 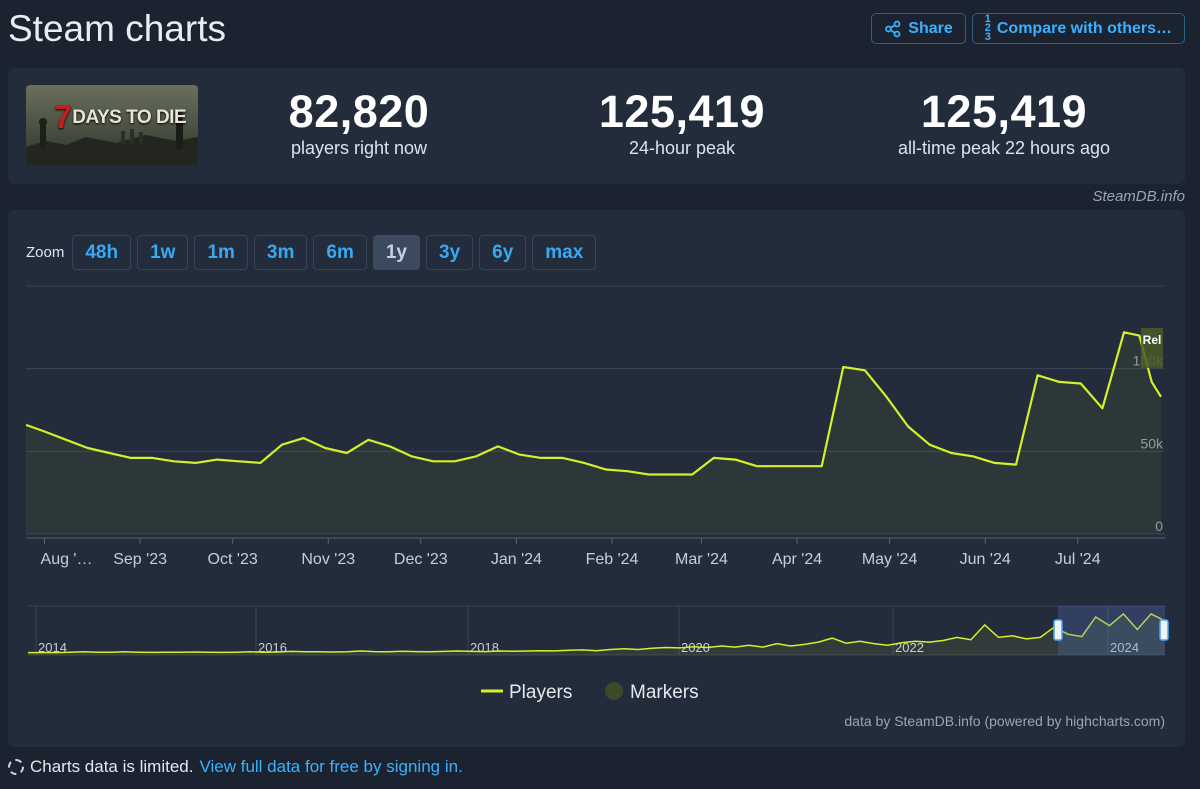 I want to click on stat-players-now: 82,820 players right now, so click(x=359, y=122).